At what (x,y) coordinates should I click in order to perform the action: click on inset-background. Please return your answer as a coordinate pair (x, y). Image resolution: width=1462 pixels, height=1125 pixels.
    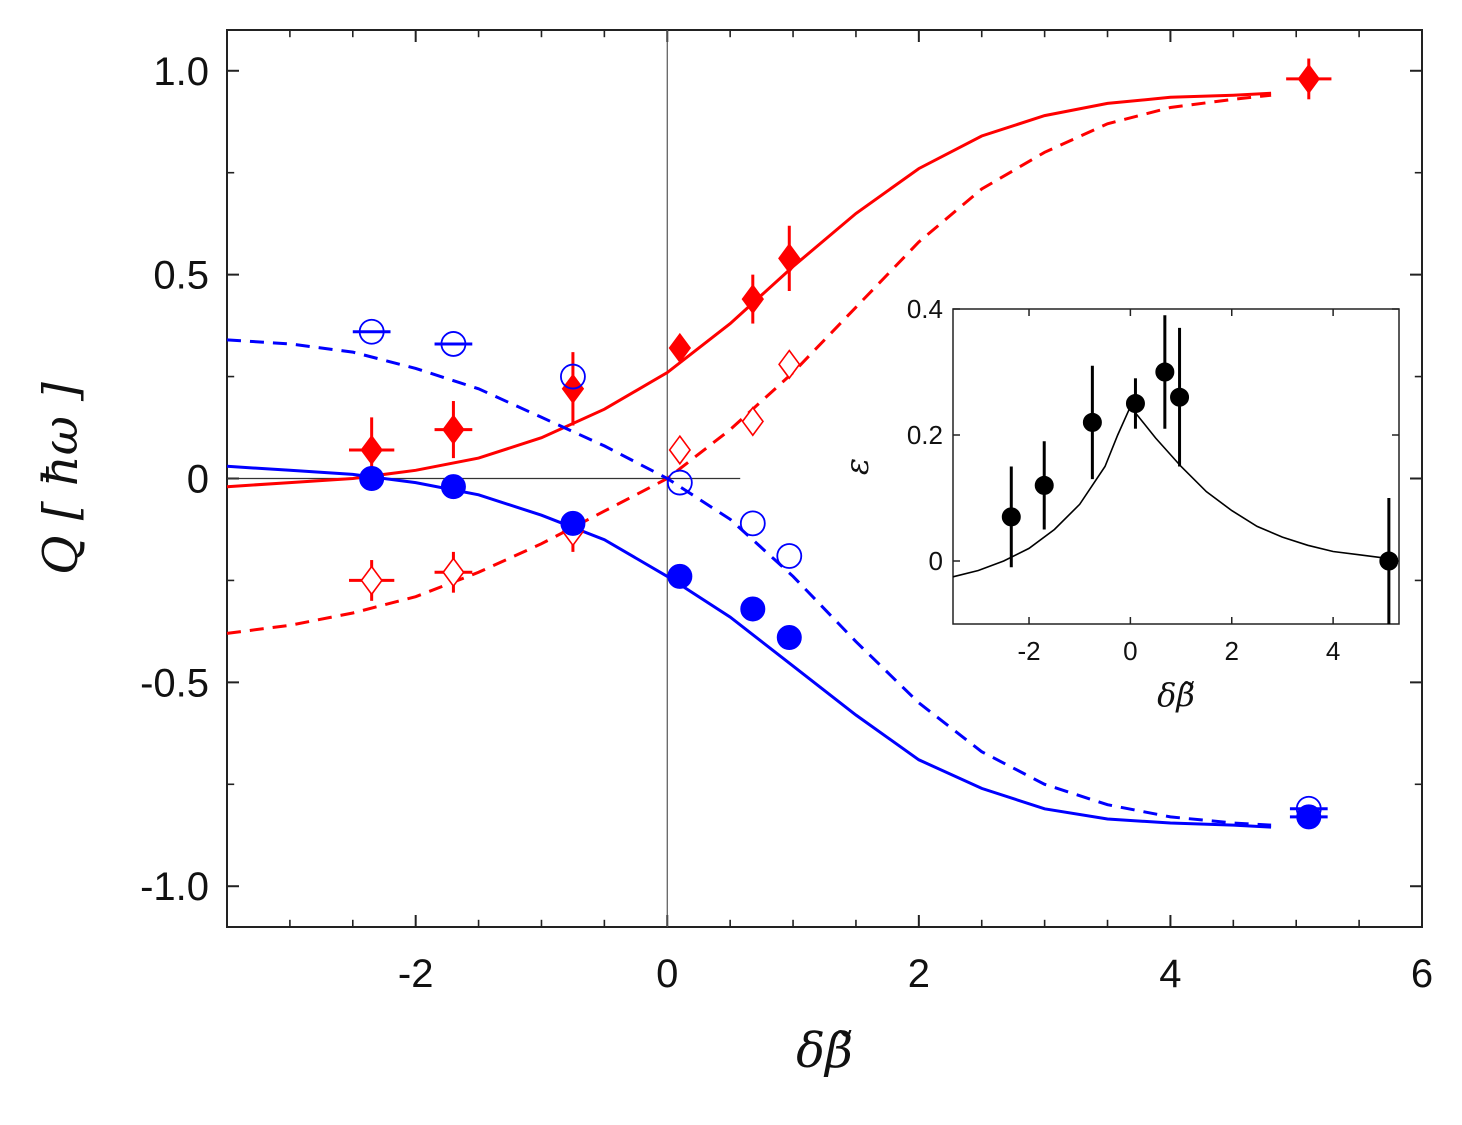
    Looking at the image, I should click on (1176, 466).